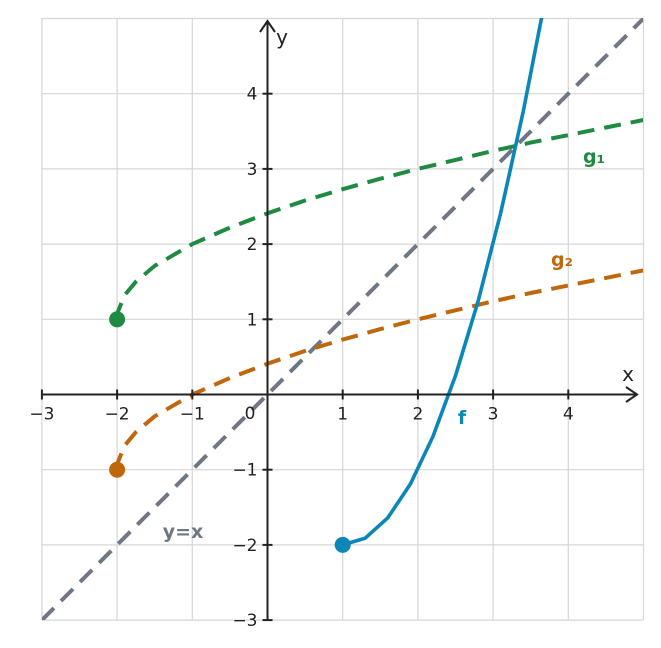 The width and height of the screenshot is (661, 648). What do you see at coordinates (462, 418) in the screenshot?
I see `curve-label-f: f` at bounding box center [462, 418].